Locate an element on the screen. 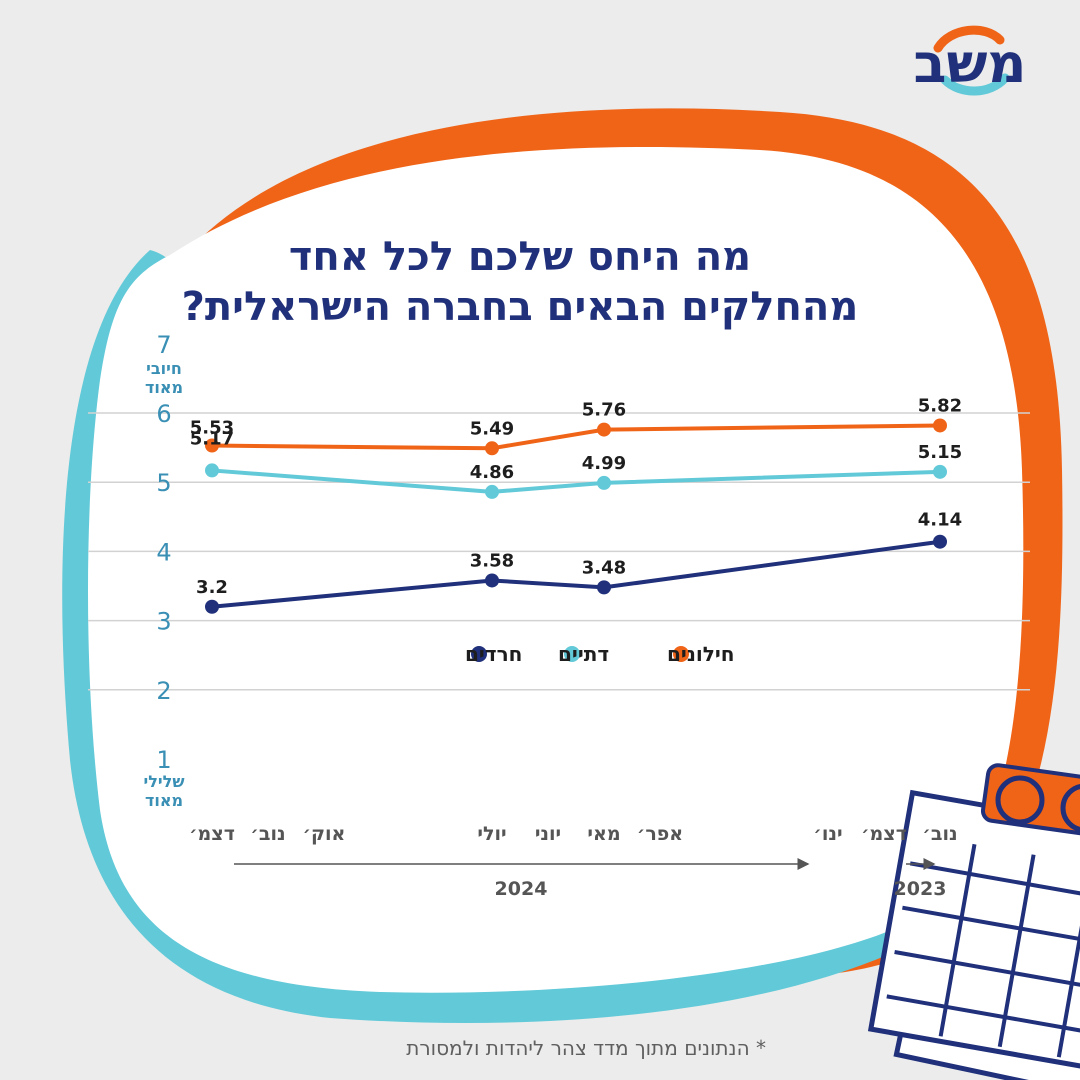 The height and width of the screenshot is (1080, 1080). year-label: 2024 is located at coordinates (521, 889).